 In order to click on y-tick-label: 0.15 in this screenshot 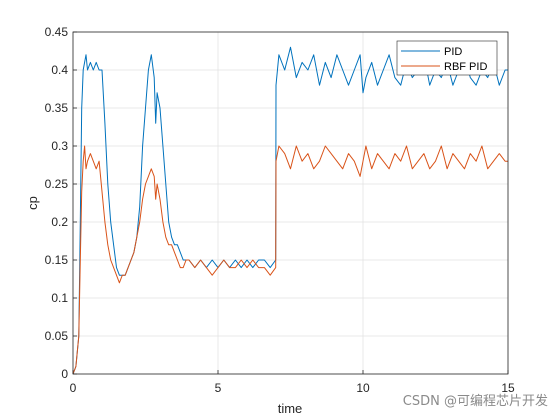, I will do `click(57, 260)`.